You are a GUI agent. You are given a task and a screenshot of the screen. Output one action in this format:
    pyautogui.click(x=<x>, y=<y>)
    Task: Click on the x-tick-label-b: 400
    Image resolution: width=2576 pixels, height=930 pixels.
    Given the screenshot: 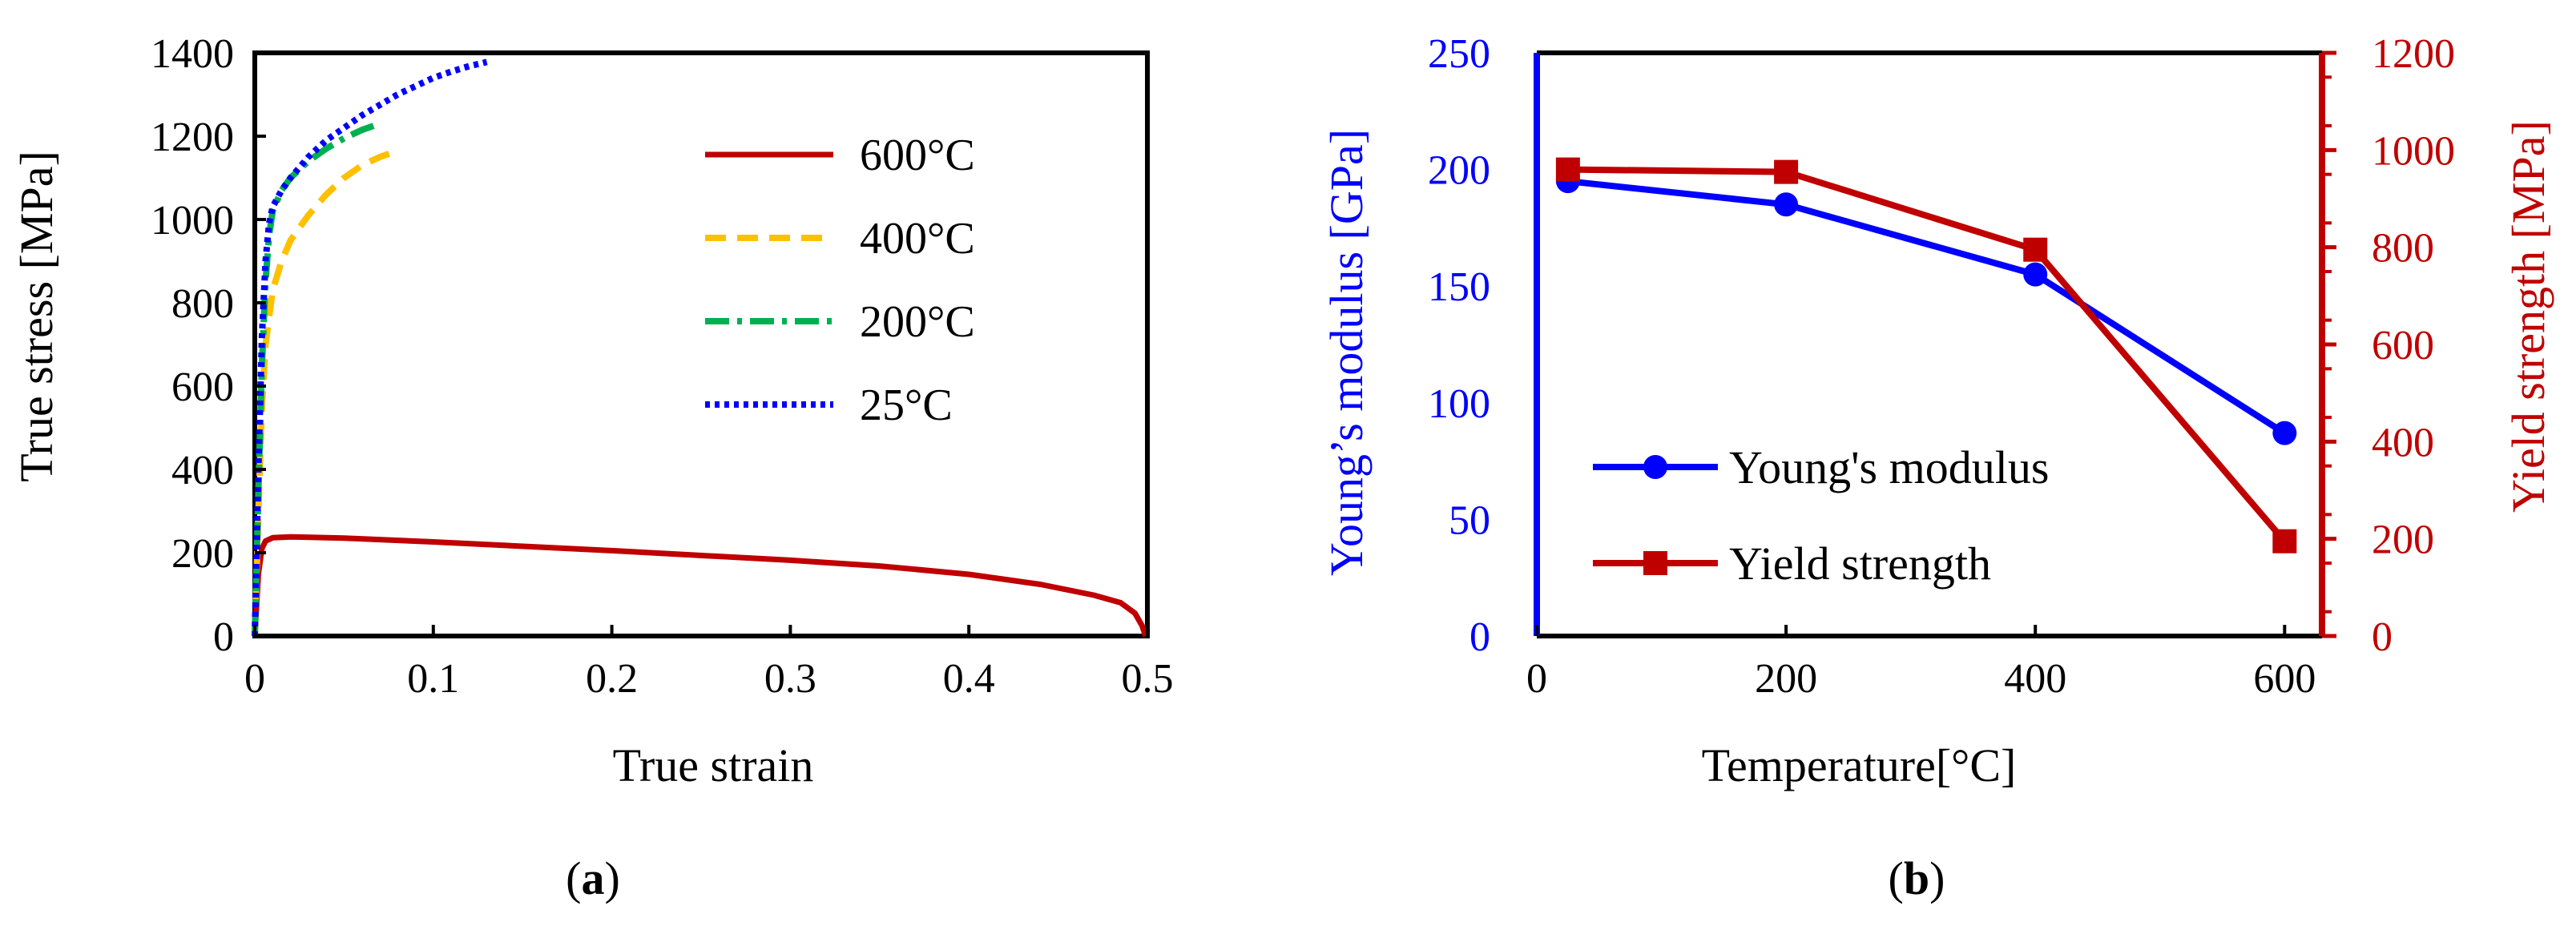 What is the action you would take?
    pyautogui.click(x=2035, y=679)
    